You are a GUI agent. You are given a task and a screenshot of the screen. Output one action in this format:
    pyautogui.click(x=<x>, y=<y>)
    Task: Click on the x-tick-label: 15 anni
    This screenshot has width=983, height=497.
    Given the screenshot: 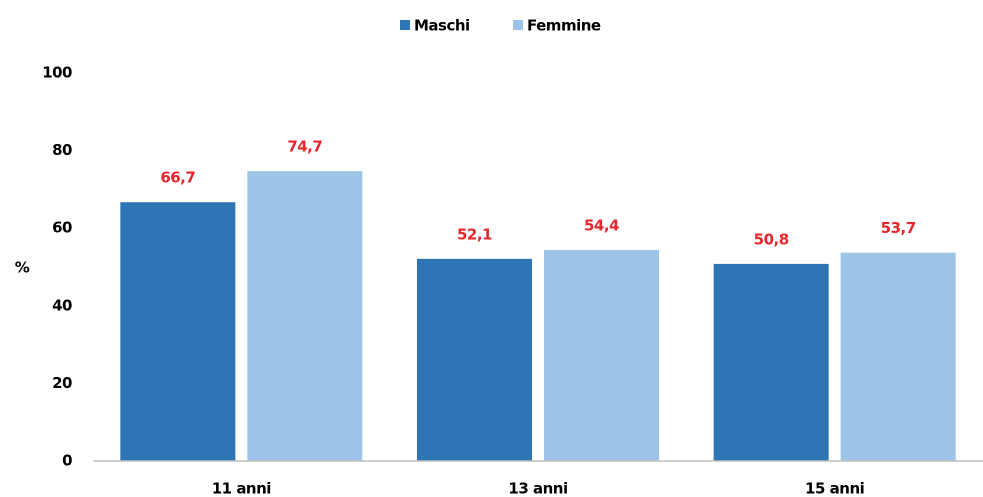 What is the action you would take?
    pyautogui.click(x=834, y=488)
    